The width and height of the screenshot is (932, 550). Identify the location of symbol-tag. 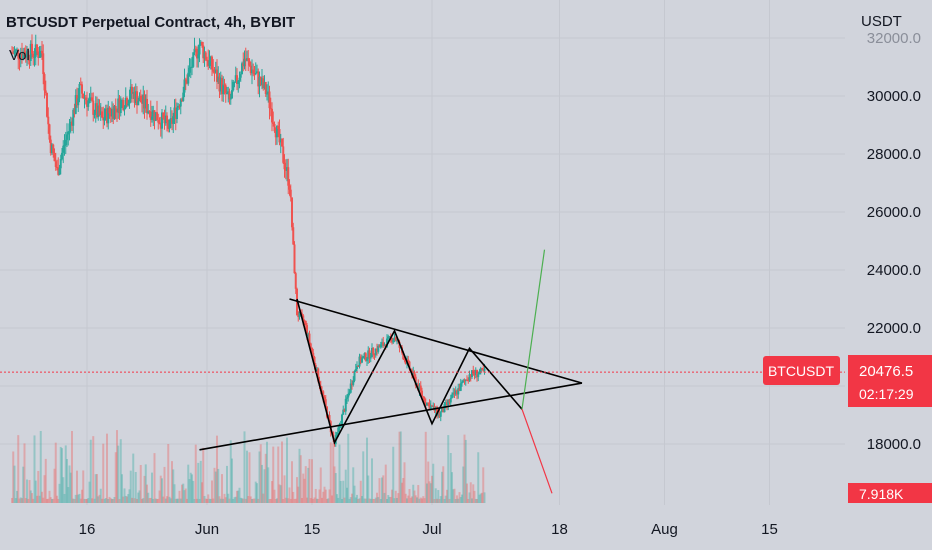
(801, 370).